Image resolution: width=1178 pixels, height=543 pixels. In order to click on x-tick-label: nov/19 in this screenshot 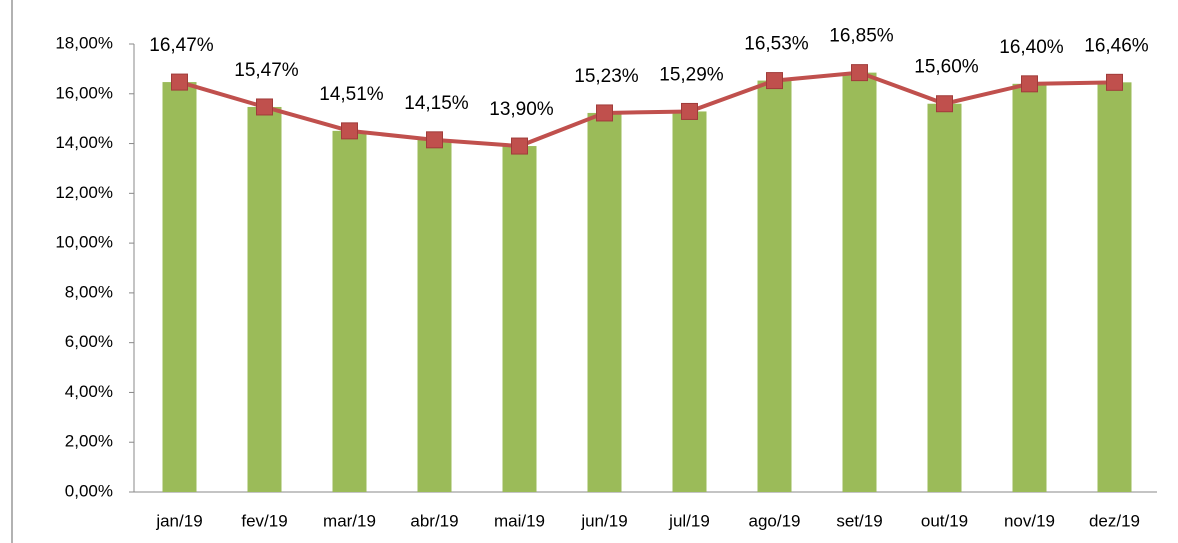, I will do `click(1029, 520)`.